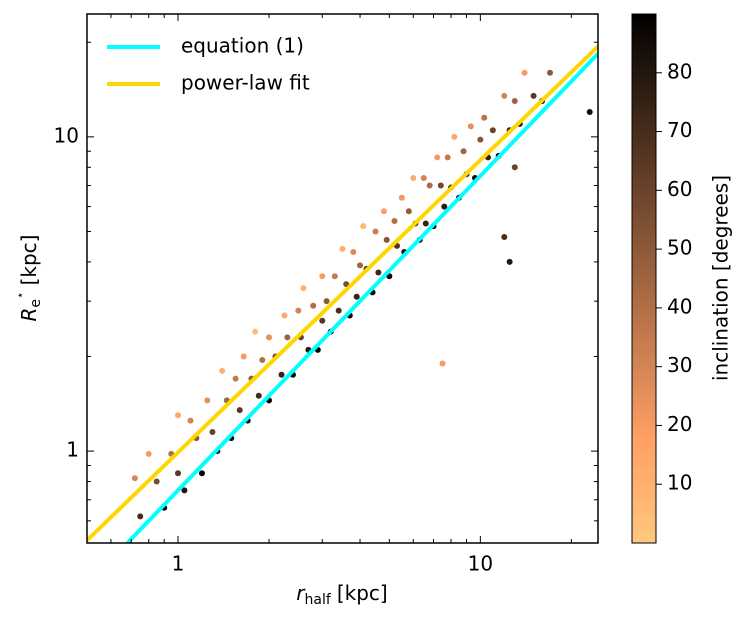  Describe the element at coordinates (679, 189) in the screenshot. I see `colorbar-tick-label: 60` at that location.